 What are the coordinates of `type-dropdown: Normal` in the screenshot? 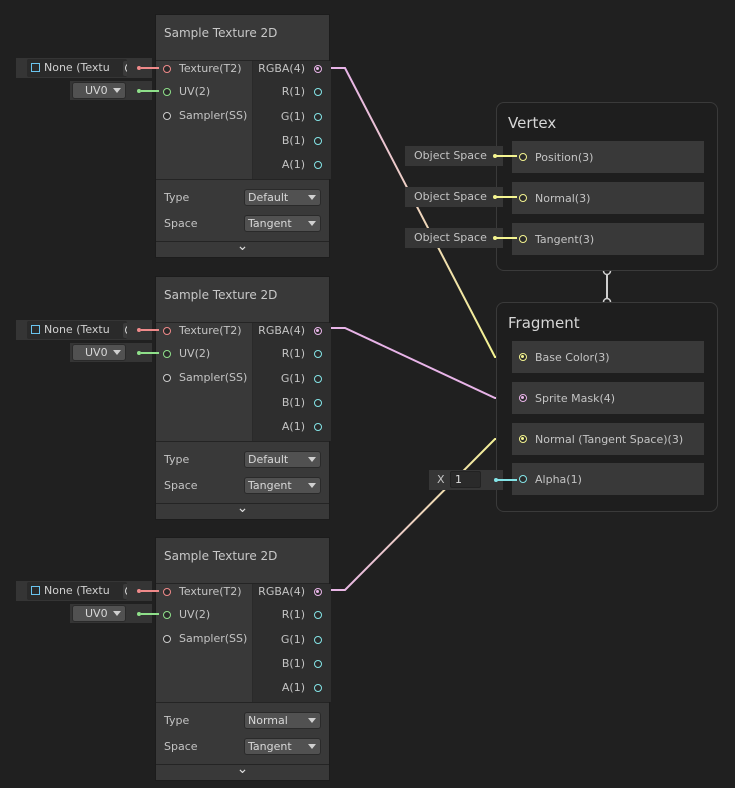 It's located at (282, 720).